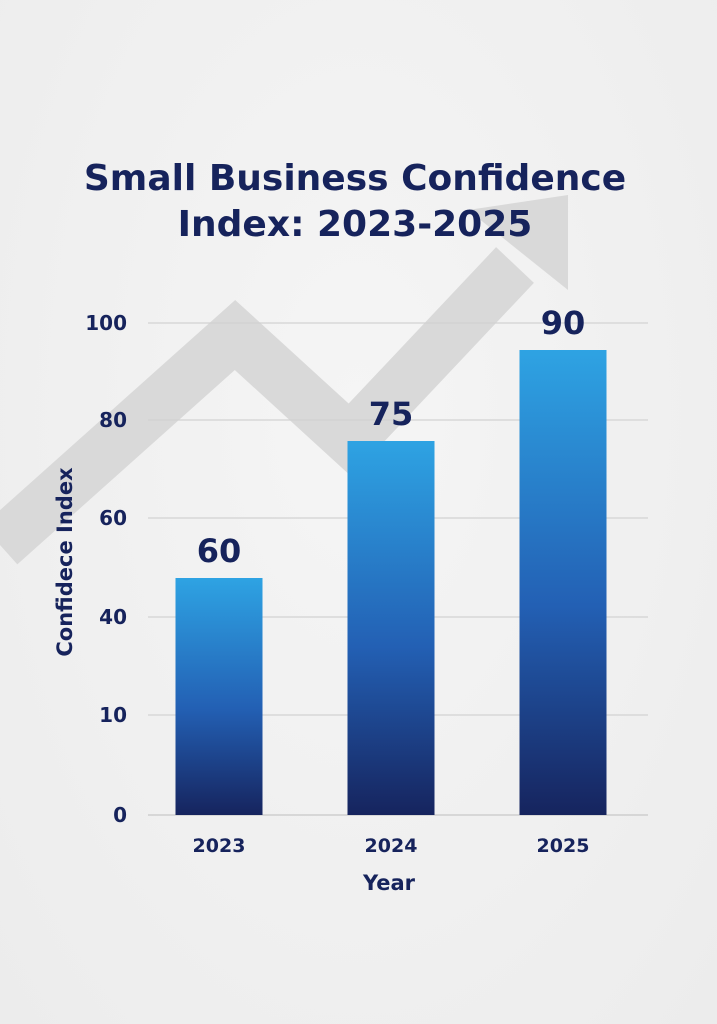  What do you see at coordinates (113, 617) in the screenshot?
I see `y-tick-label: 40` at bounding box center [113, 617].